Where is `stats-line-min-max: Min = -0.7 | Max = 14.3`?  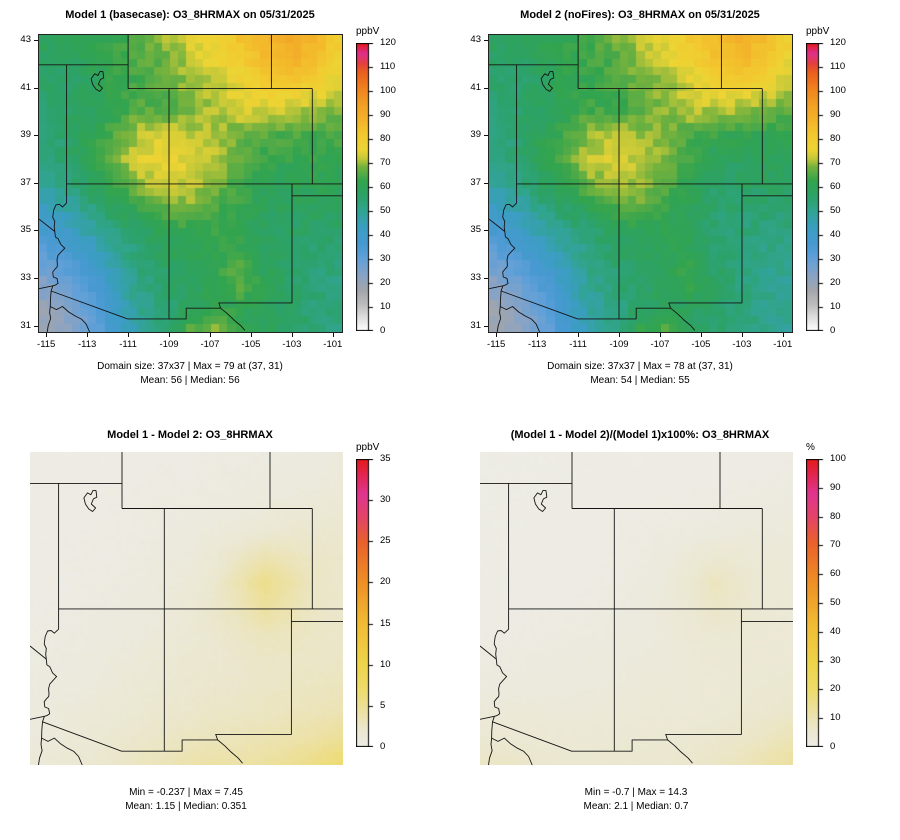 stats-line-min-max: Min = -0.7 | Max = 14.3 is located at coordinates (636, 792).